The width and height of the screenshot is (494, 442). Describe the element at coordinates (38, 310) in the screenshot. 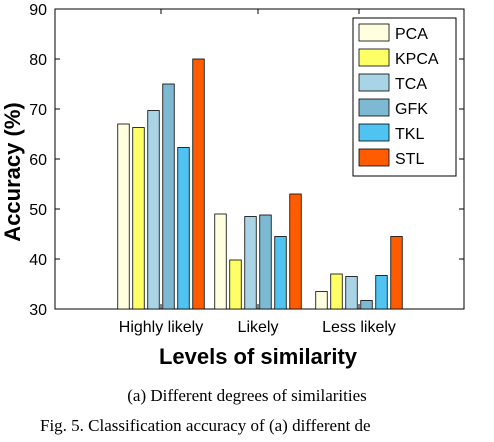

I see `y-tick-label-30: 30` at that location.